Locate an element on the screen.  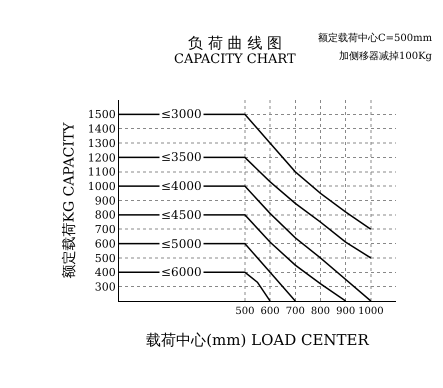
y-axis-title: 额定载荷KG CAPACITY is located at coordinates (69, 200).